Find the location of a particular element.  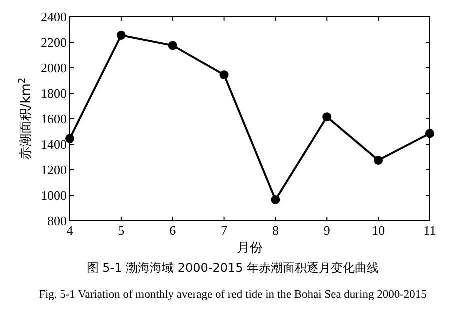

y-tick-label: 1600 is located at coordinates (54, 119).